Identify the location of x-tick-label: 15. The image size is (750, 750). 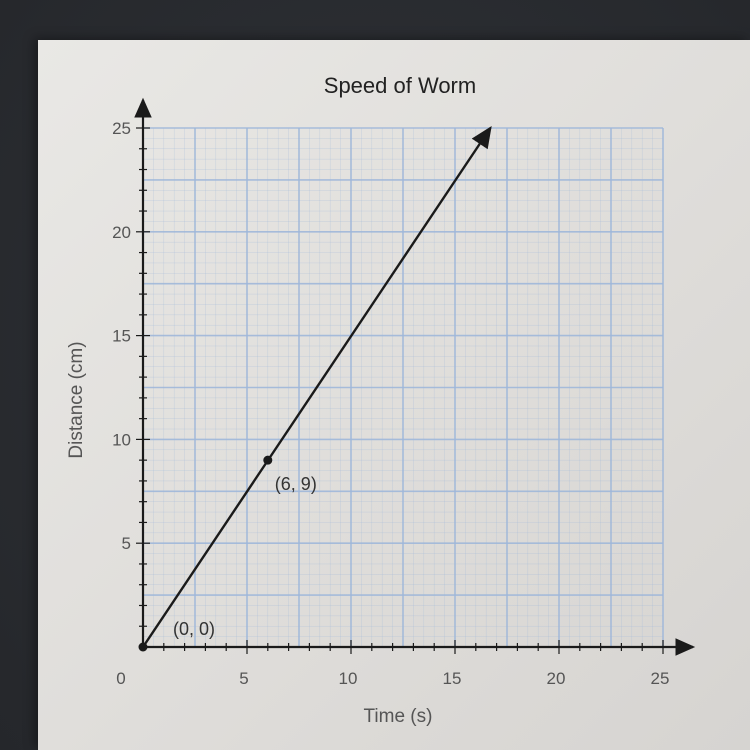
(452, 678).